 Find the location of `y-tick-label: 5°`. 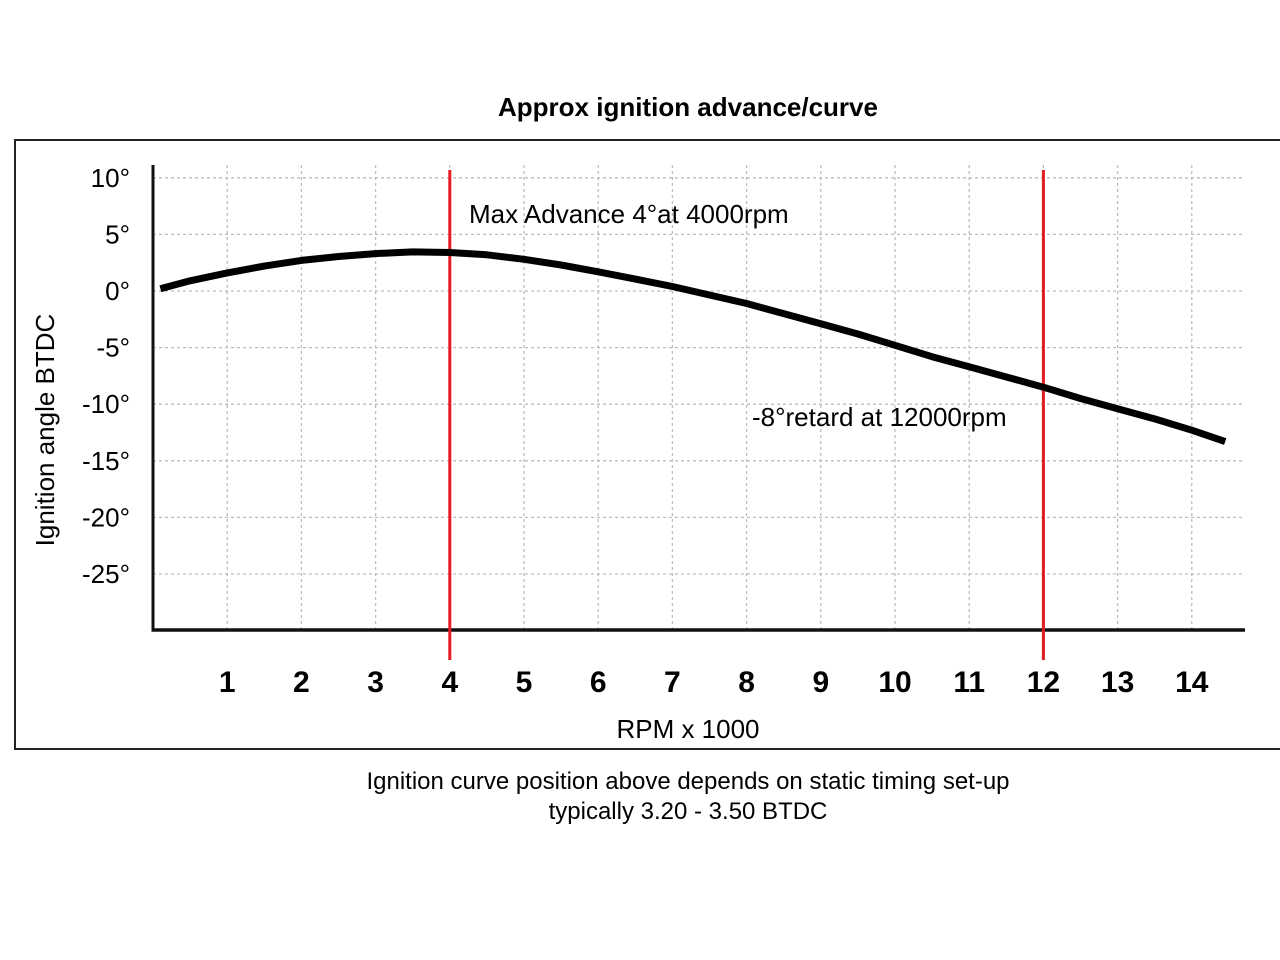

y-tick-label: 5° is located at coordinates (117, 234).